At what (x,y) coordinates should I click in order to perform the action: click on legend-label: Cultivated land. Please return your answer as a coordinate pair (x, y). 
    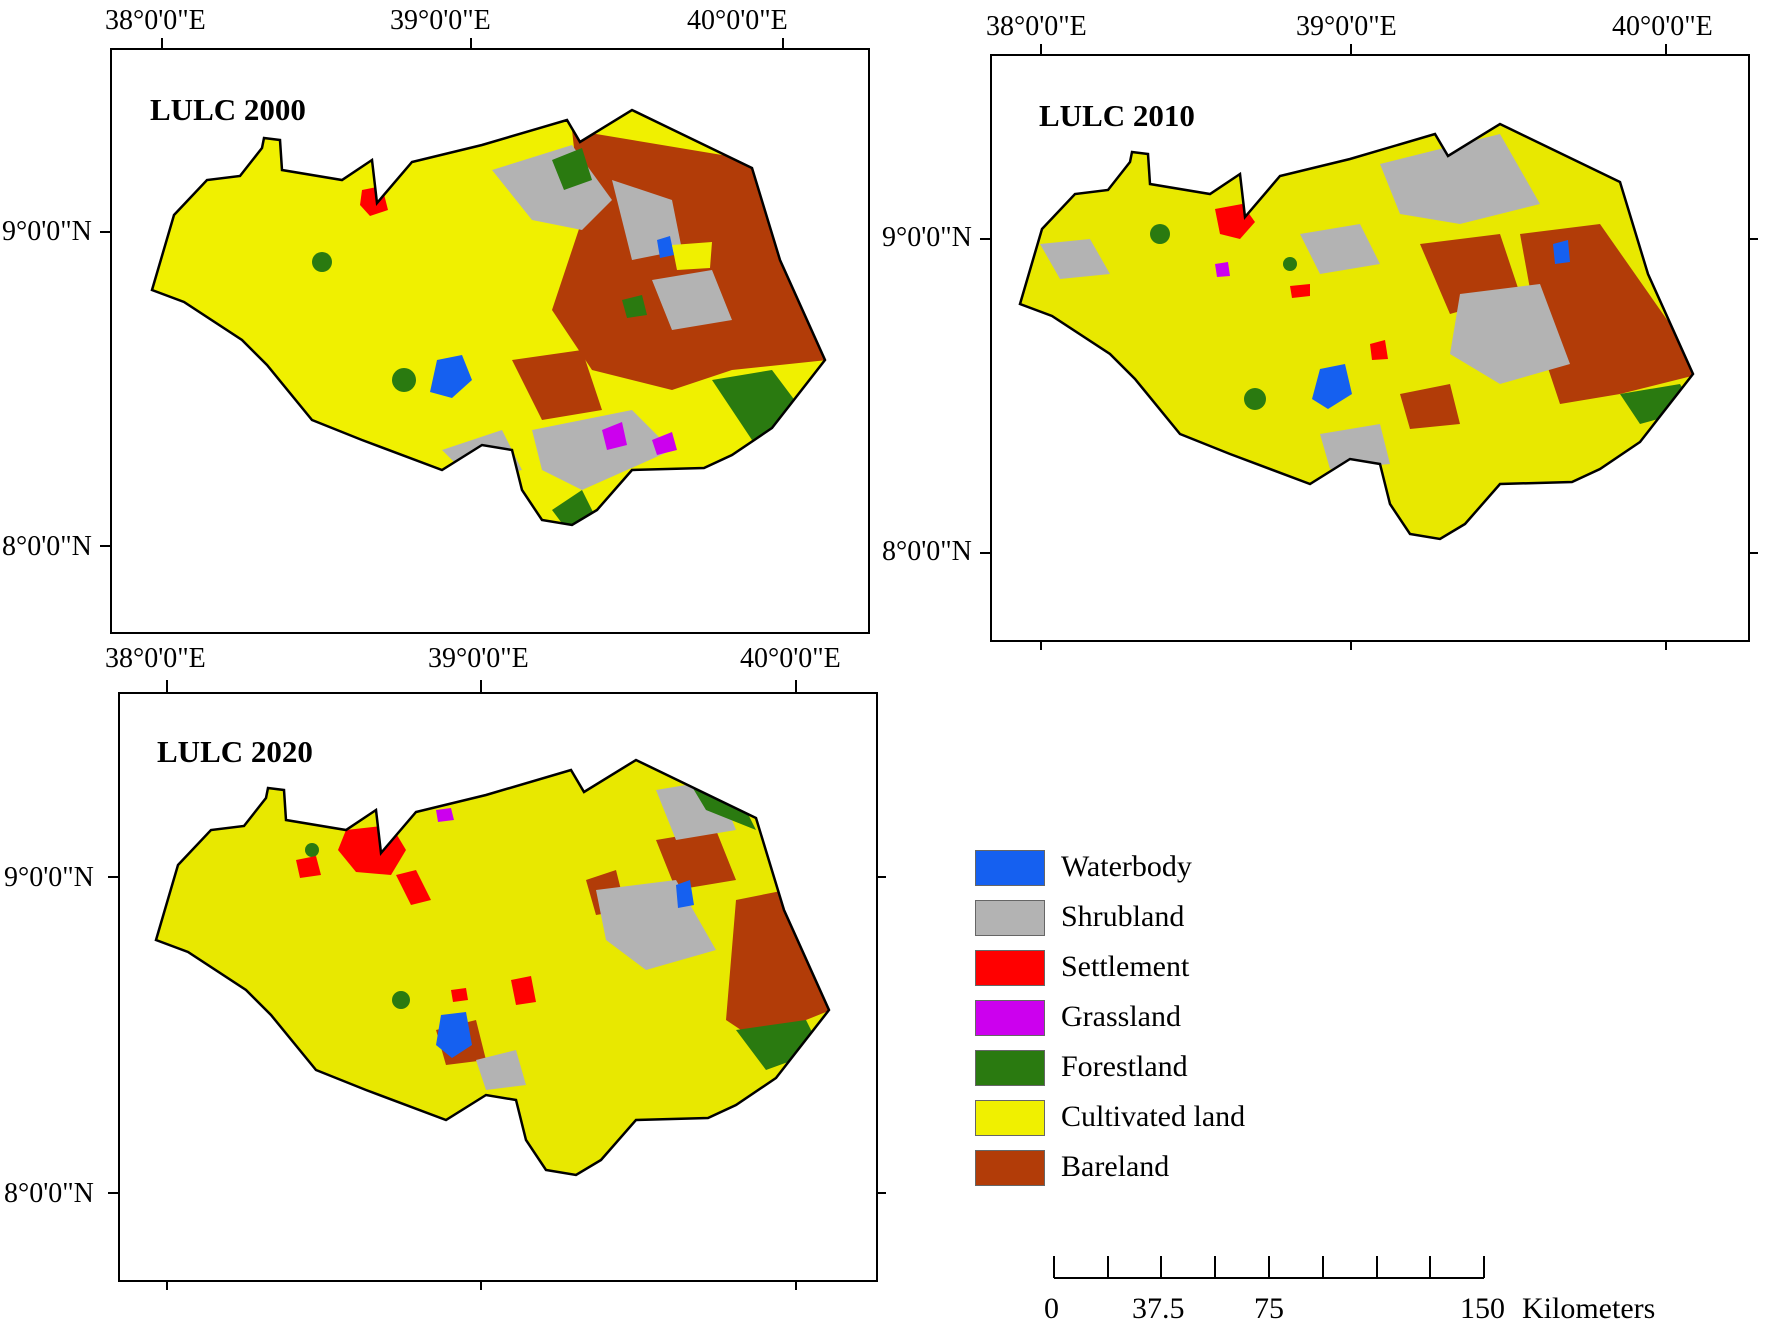
    Looking at the image, I should click on (1153, 1116).